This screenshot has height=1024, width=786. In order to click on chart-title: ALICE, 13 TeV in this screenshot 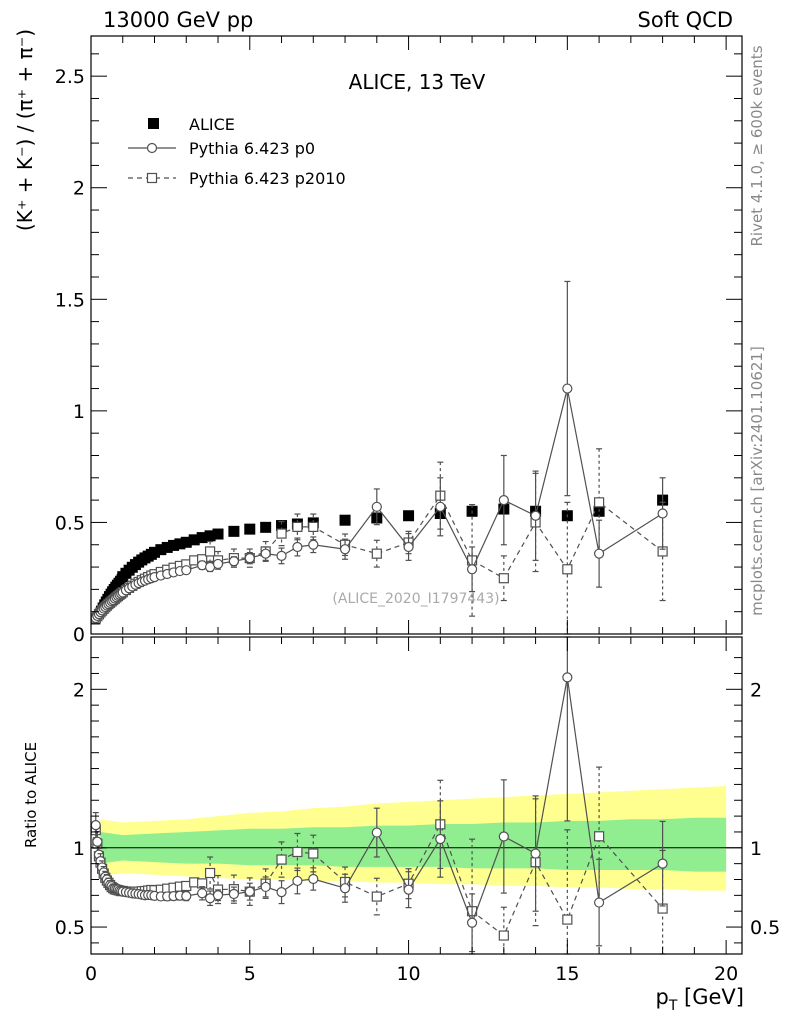, I will do `click(417, 82)`.